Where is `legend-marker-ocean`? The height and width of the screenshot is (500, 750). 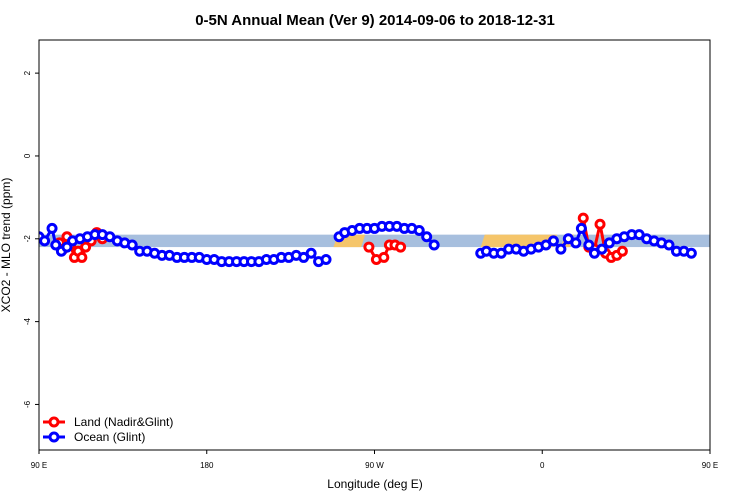
legend-marker-ocean is located at coordinates (54, 437).